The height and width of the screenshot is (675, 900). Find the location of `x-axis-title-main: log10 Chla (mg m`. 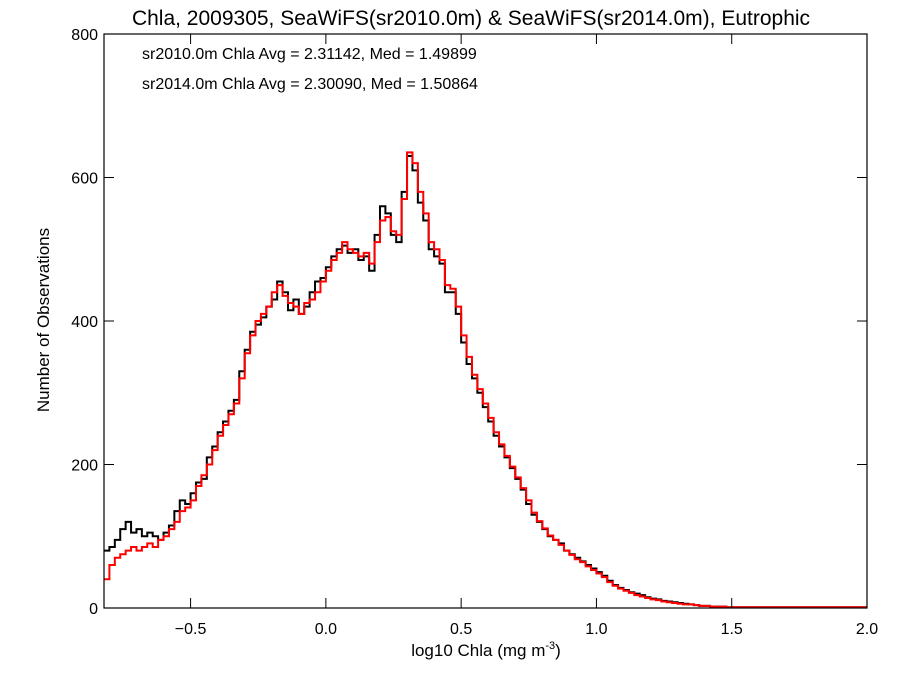

x-axis-title-main: log10 Chla (mg m is located at coordinates (478, 650).